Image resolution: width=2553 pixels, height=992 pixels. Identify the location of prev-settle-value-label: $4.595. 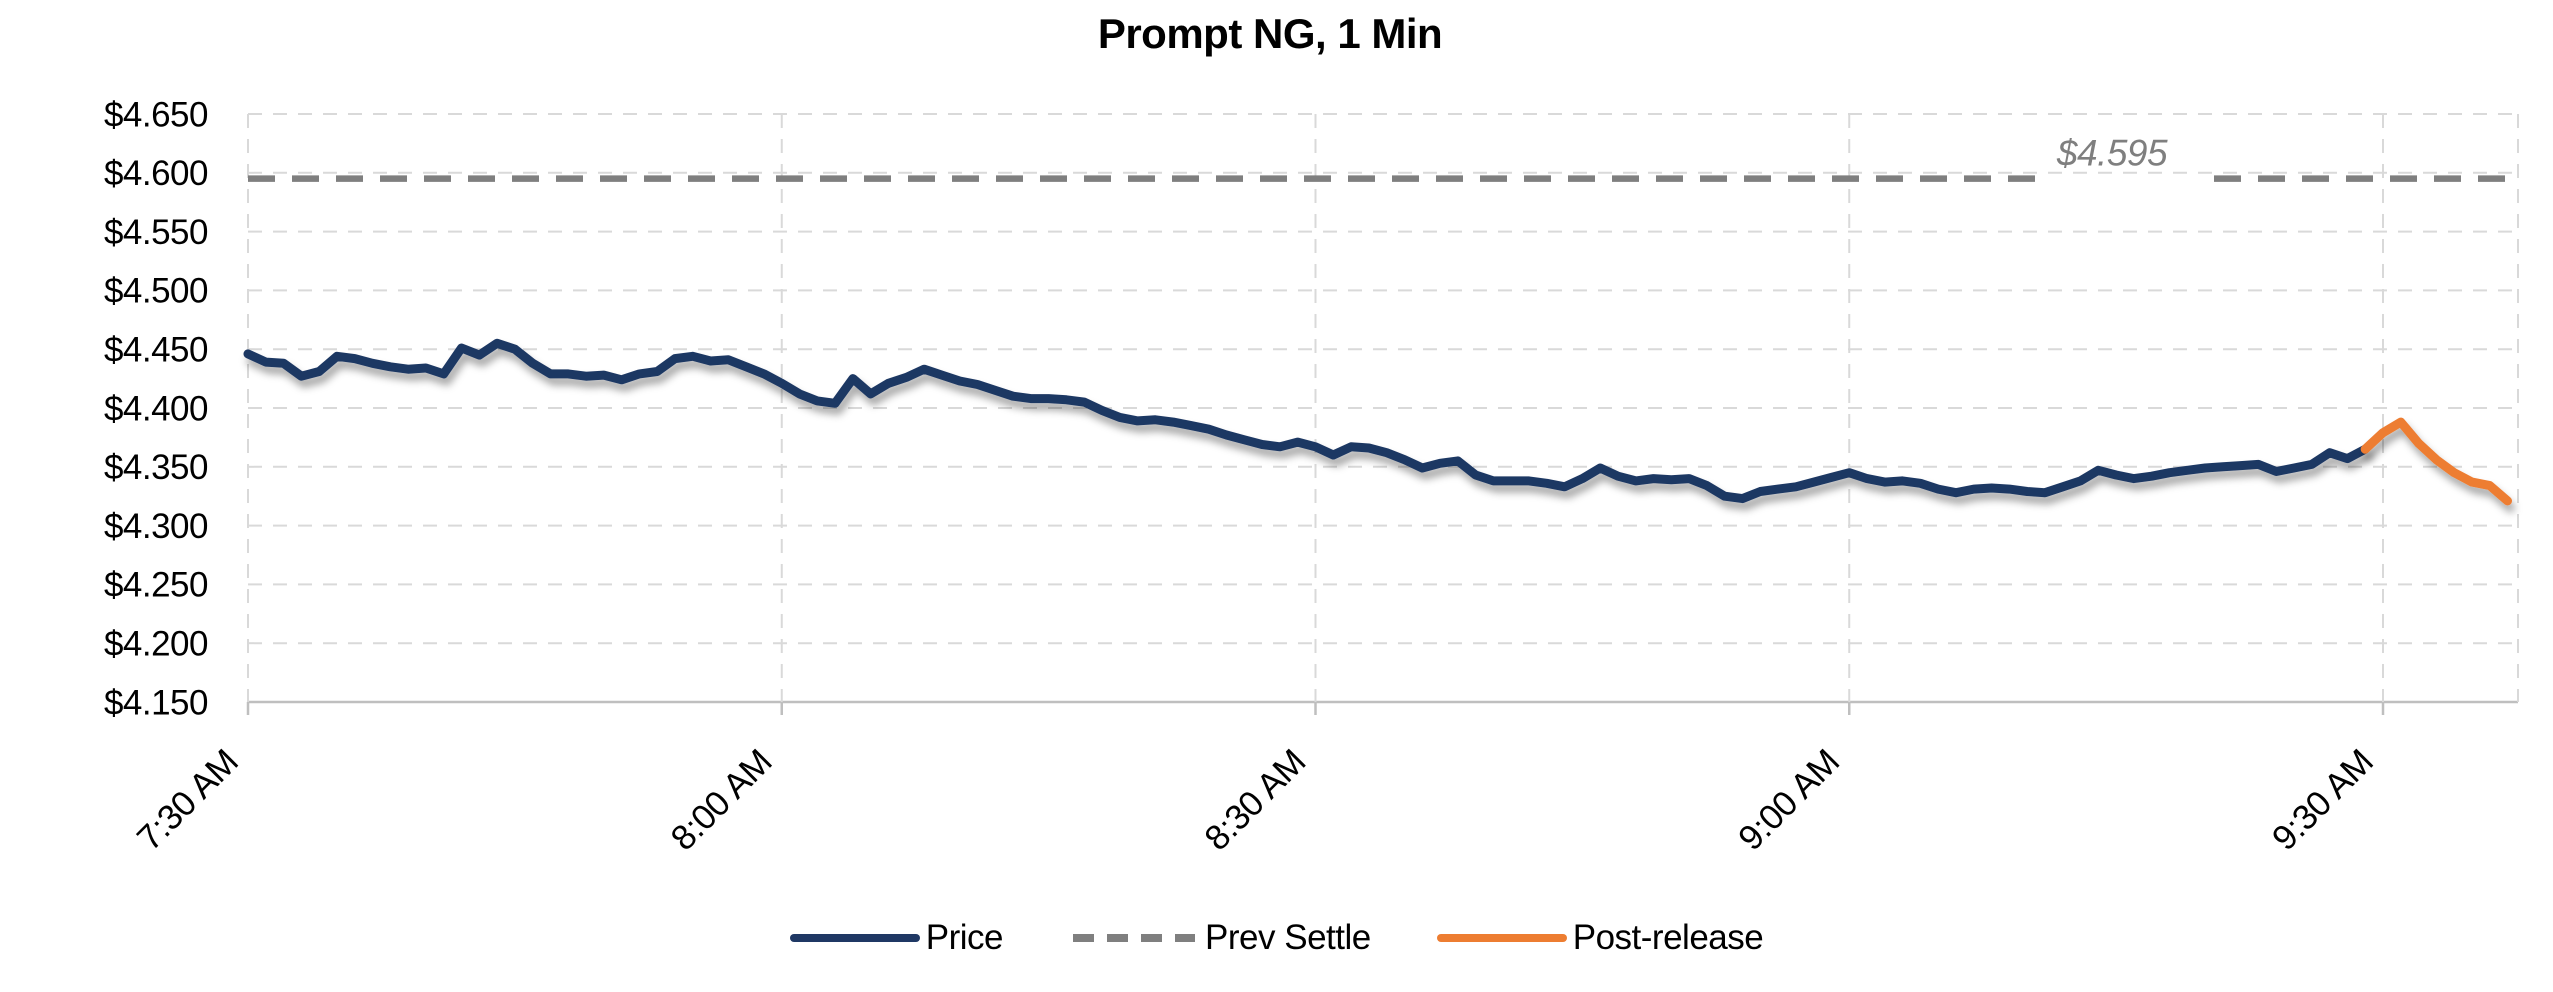
(2112, 153).